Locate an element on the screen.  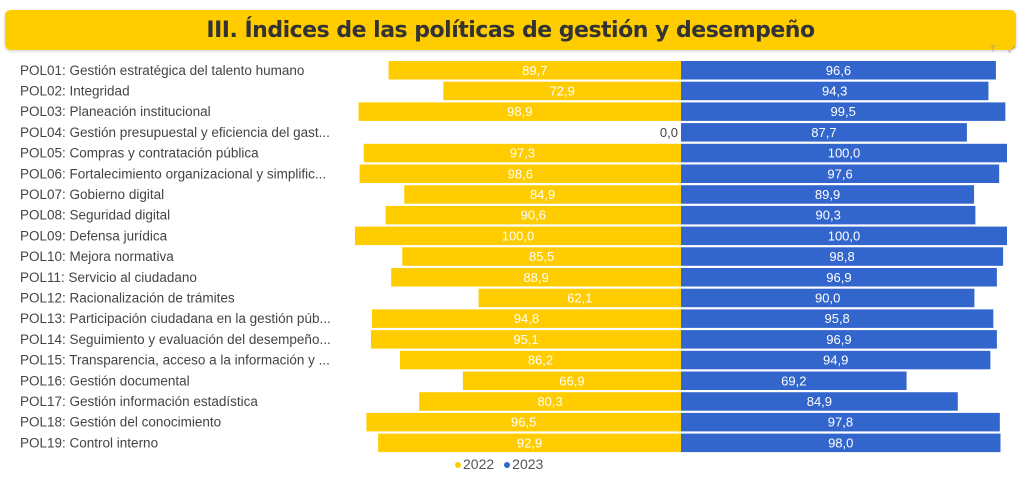
legend: 2022 2023 is located at coordinates (499, 464).